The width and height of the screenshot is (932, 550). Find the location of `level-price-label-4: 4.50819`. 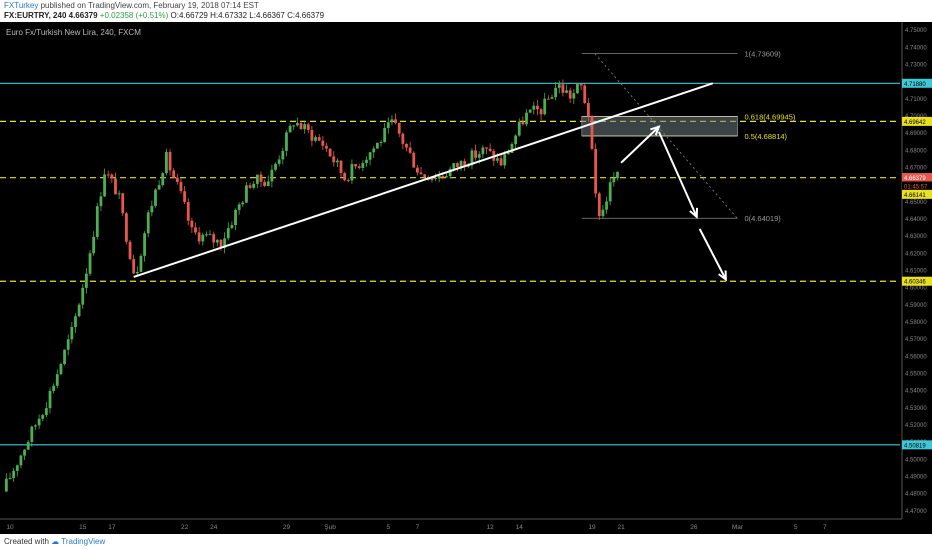

level-price-label-4: 4.50819 is located at coordinates (915, 446).